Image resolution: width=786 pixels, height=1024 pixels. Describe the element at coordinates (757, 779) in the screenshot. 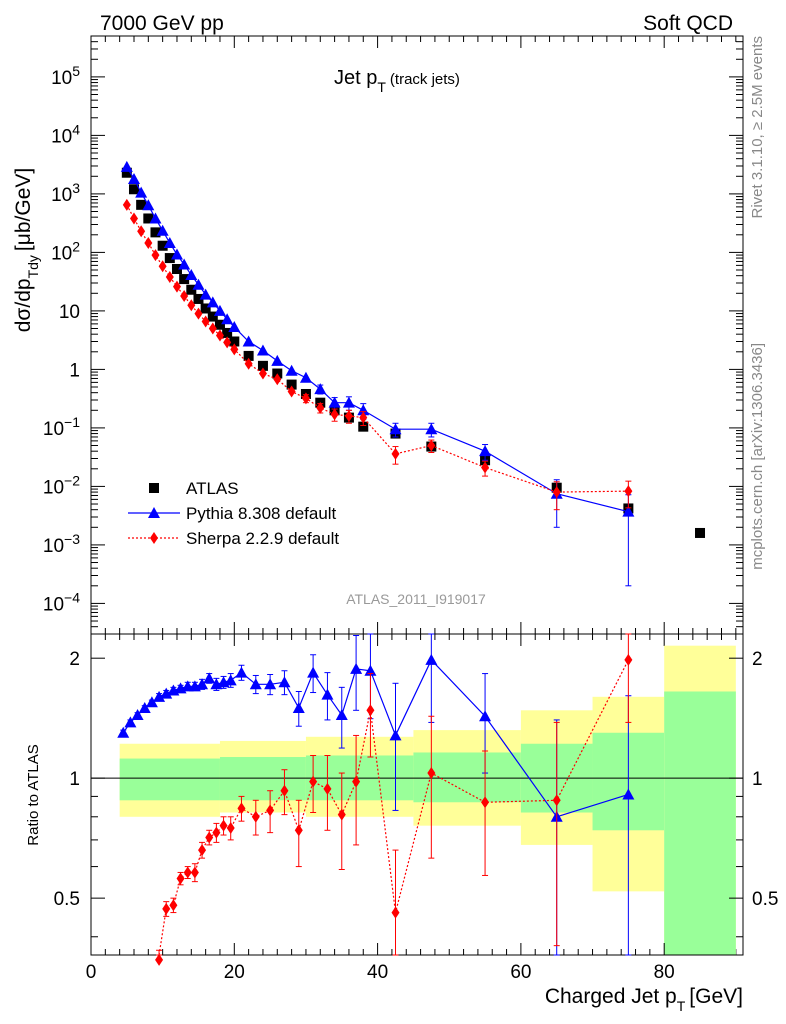

I see `ratio-y-tick-label-right: 1` at that location.